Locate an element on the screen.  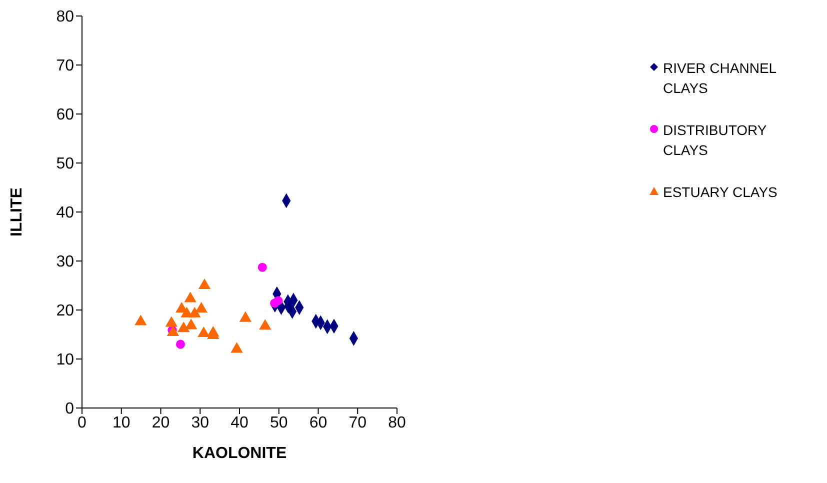
x-tick-label: 20 is located at coordinates (161, 423).